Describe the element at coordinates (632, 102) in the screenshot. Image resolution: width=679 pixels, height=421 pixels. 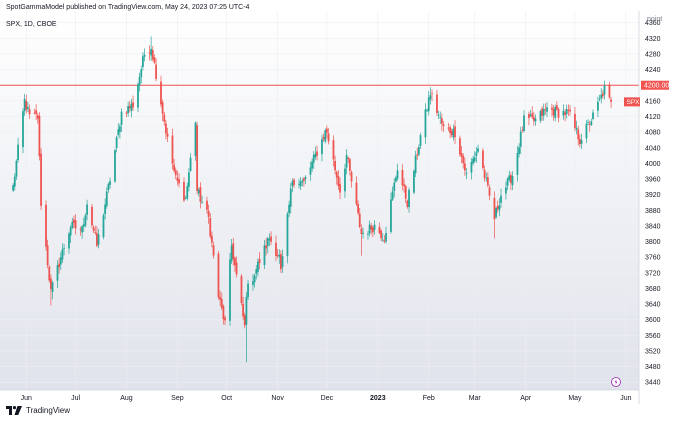
I see `last-price-tag: SPX` at that location.